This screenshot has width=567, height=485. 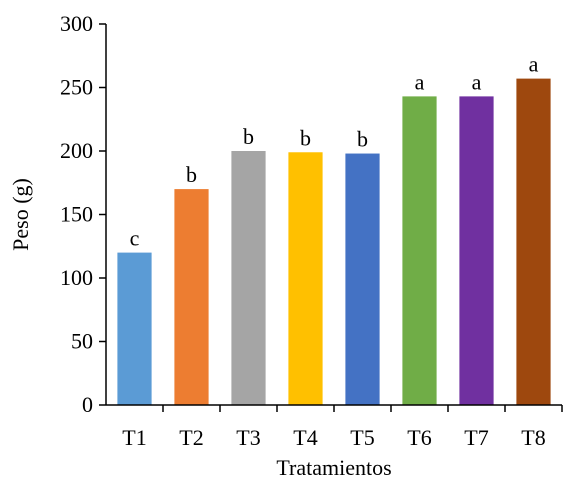 What do you see at coordinates (248, 136) in the screenshot?
I see `significance-label-t3: b` at bounding box center [248, 136].